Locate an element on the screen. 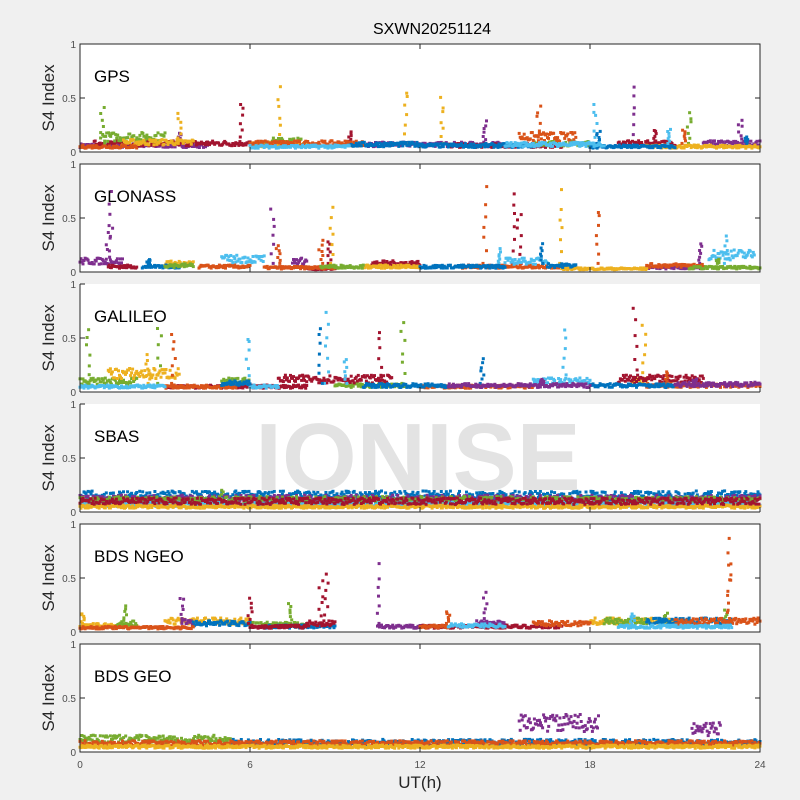 The image size is (800, 800). y-tick-label: 0 is located at coordinates (73, 393).